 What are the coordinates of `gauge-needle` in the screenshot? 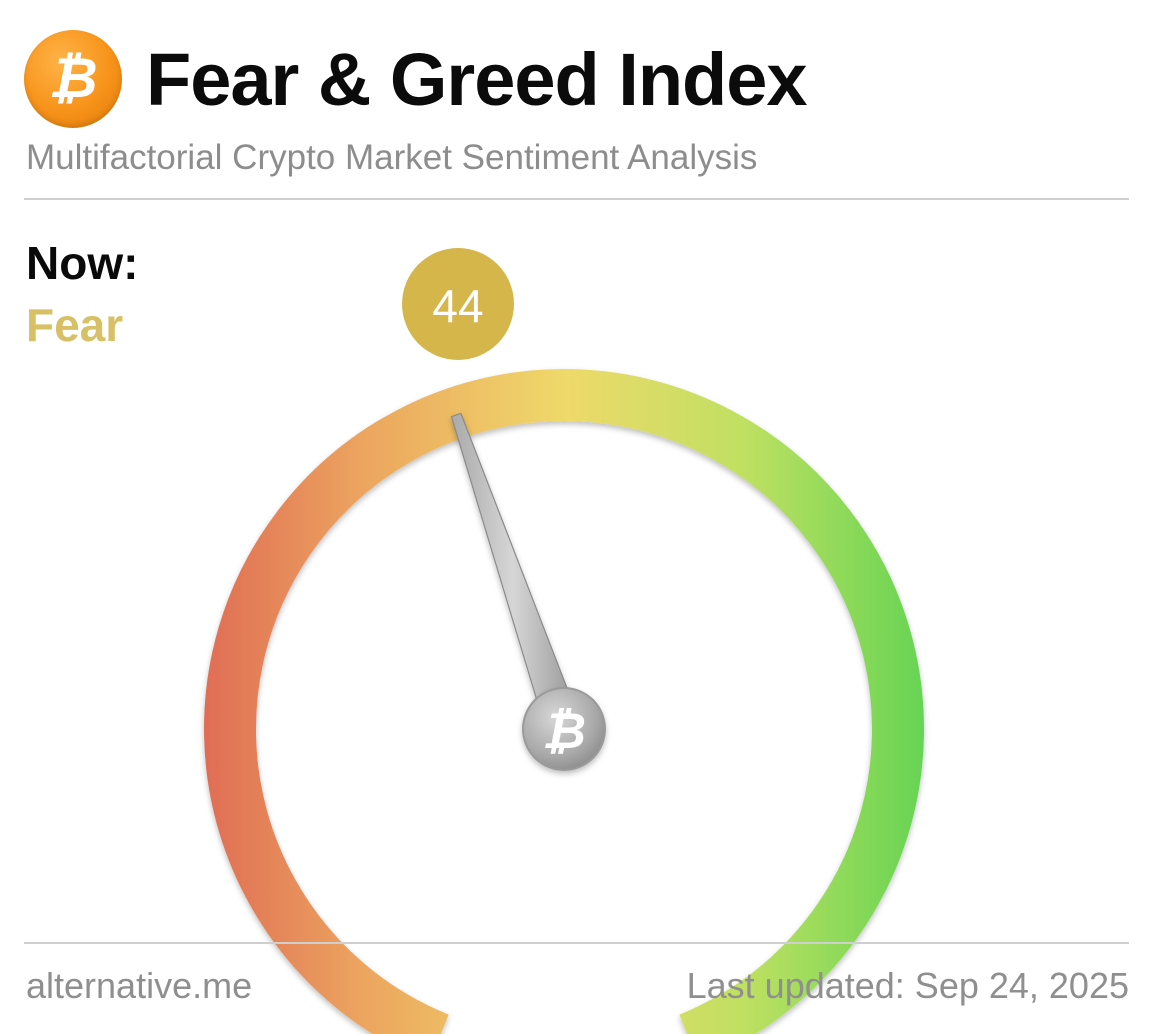 It's located at (512, 565).